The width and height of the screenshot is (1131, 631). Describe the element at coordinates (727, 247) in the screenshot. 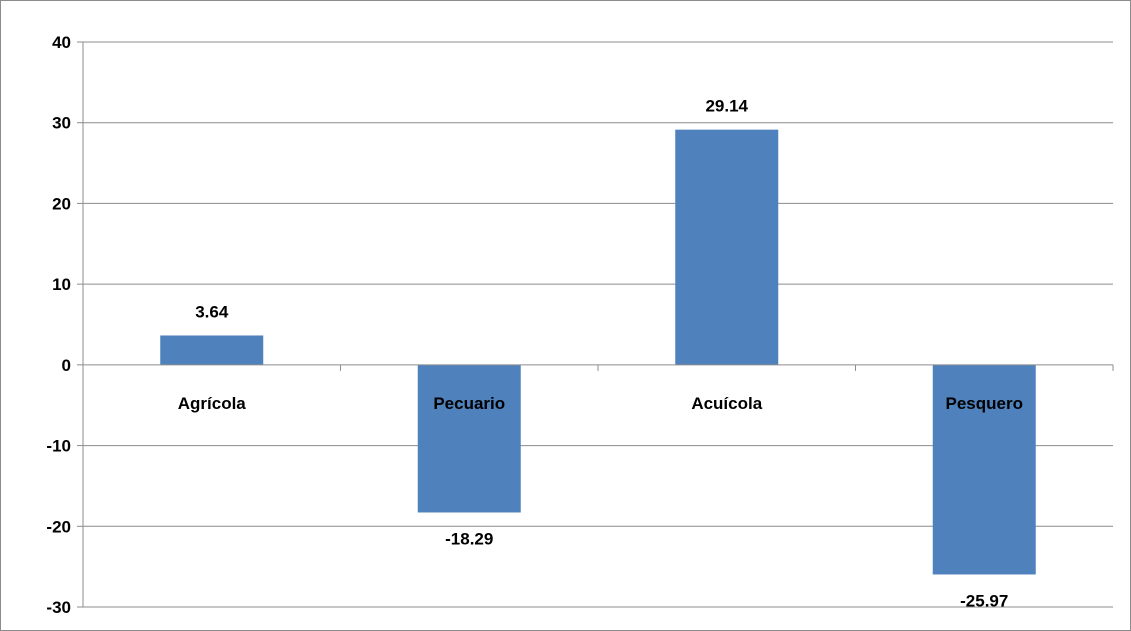

I see `bar-acuícola` at that location.